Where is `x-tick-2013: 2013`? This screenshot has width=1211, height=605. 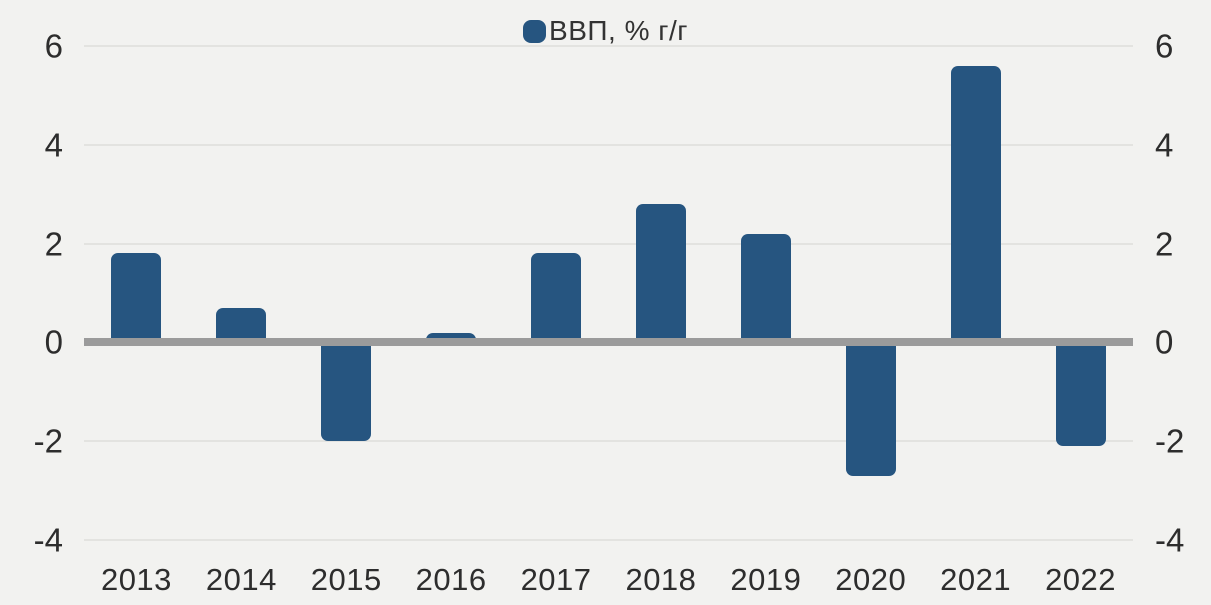 x-tick-2013: 2013 is located at coordinates (136, 579).